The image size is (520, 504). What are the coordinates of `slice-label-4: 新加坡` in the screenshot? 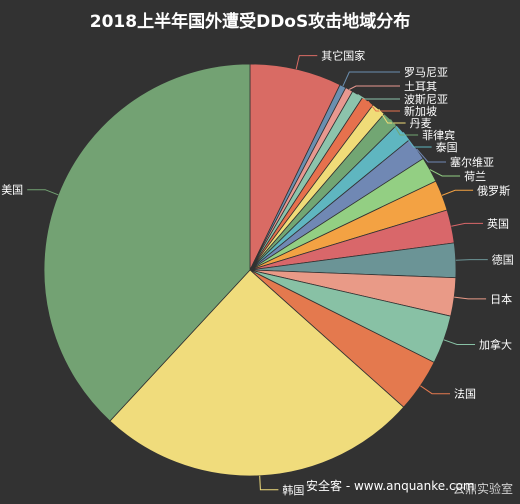 It's located at (420, 111).